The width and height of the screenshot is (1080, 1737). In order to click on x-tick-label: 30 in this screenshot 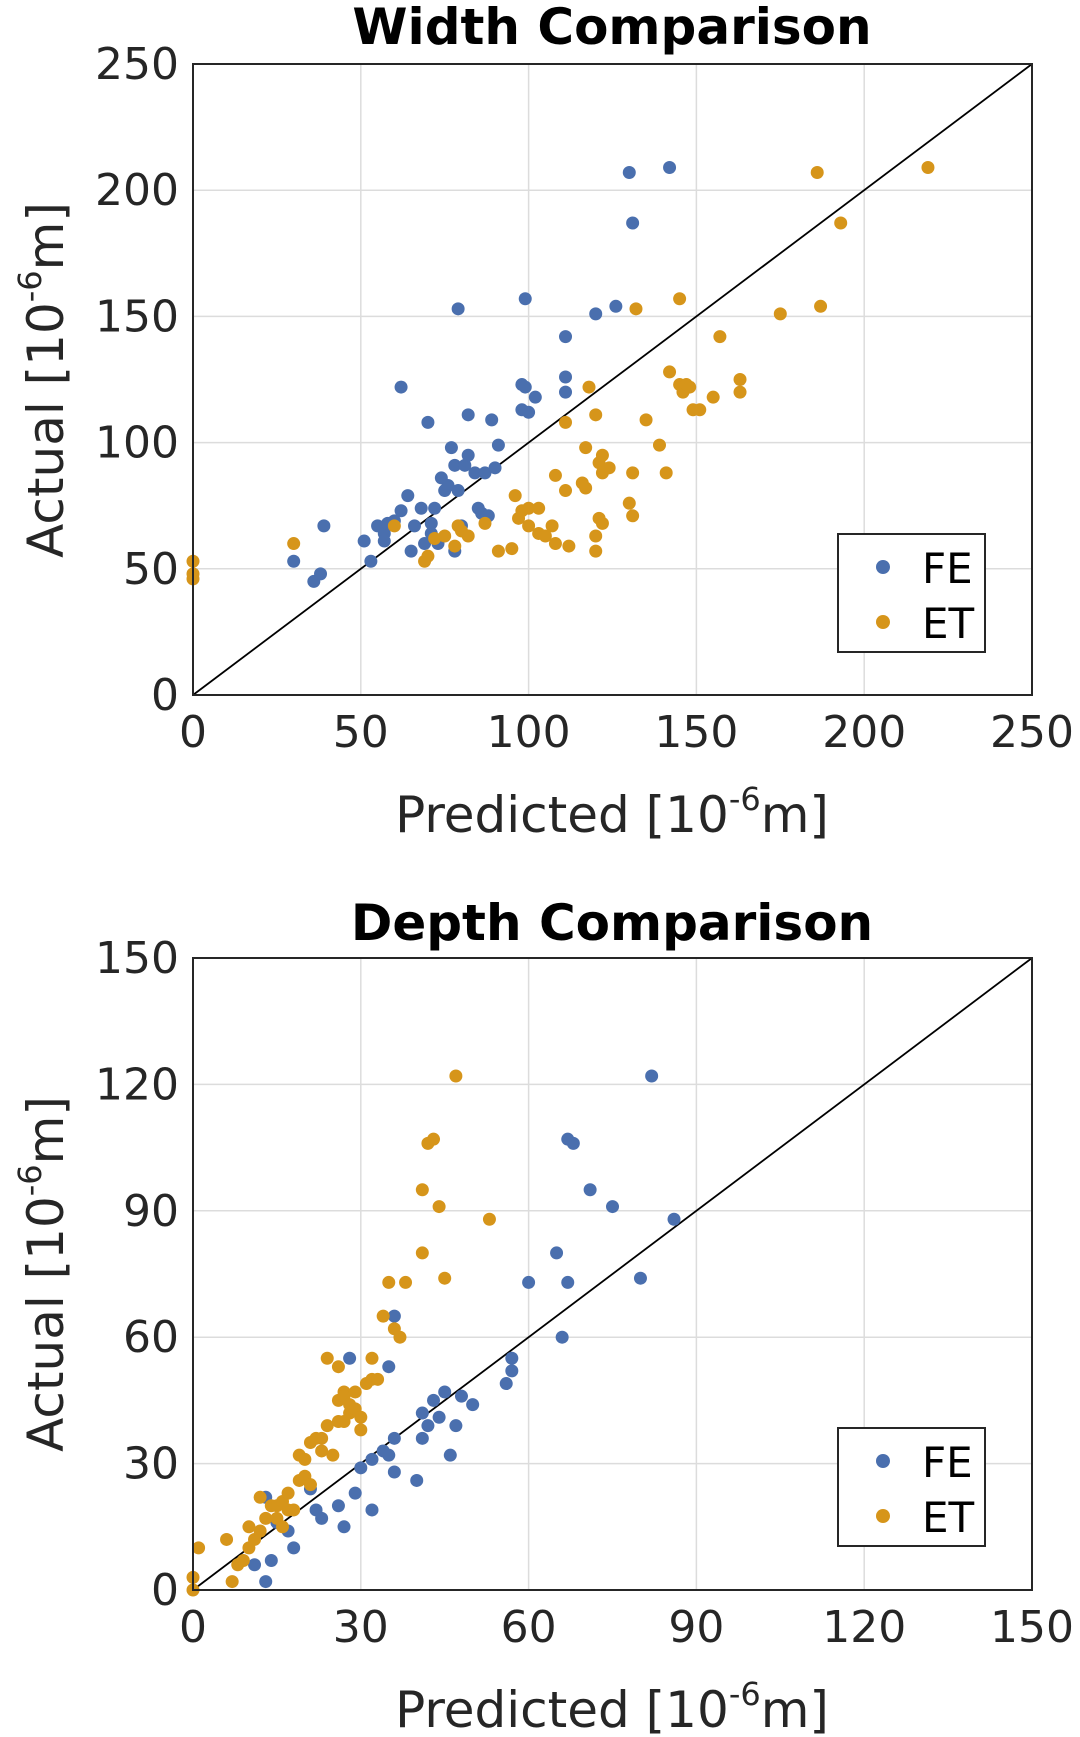, I will do `click(361, 1627)`.